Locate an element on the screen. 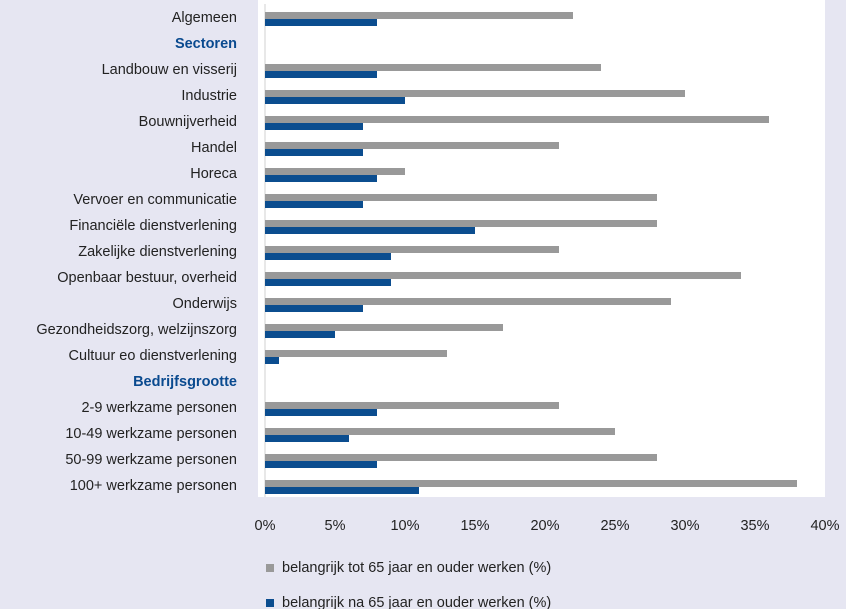 The image size is (846, 609). x-tick-label: 5% is located at coordinates (335, 526).